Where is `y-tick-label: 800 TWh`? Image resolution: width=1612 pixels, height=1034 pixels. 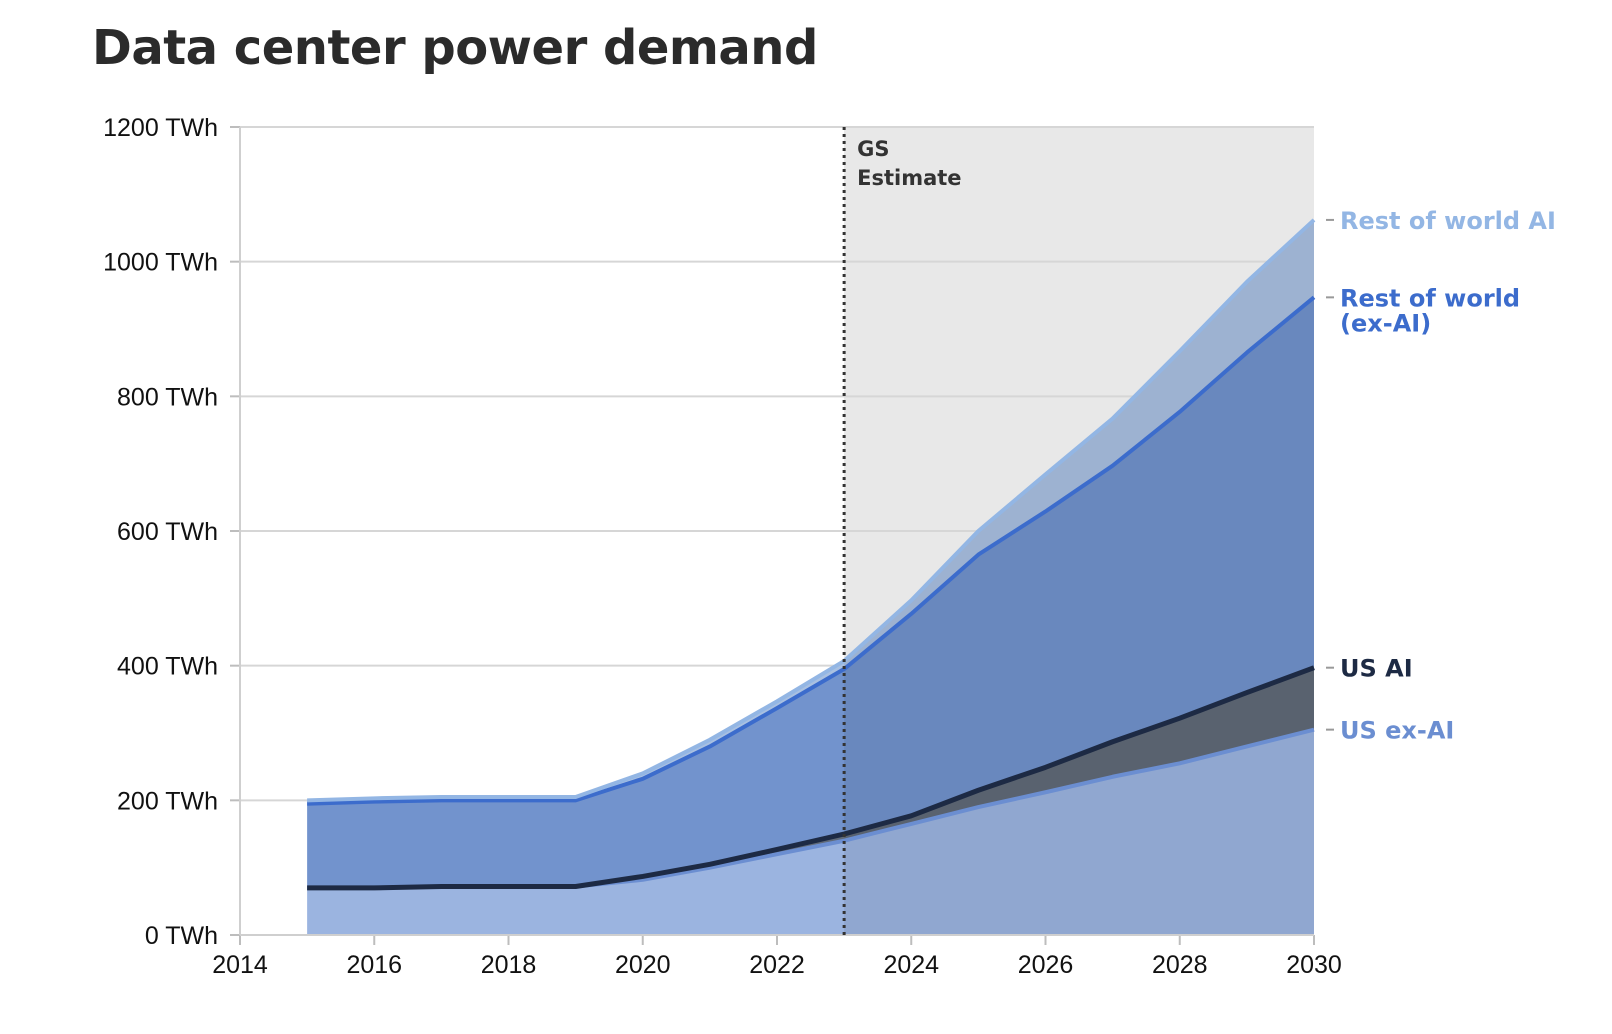
y-tick-label: 800 TWh is located at coordinates (167, 397).